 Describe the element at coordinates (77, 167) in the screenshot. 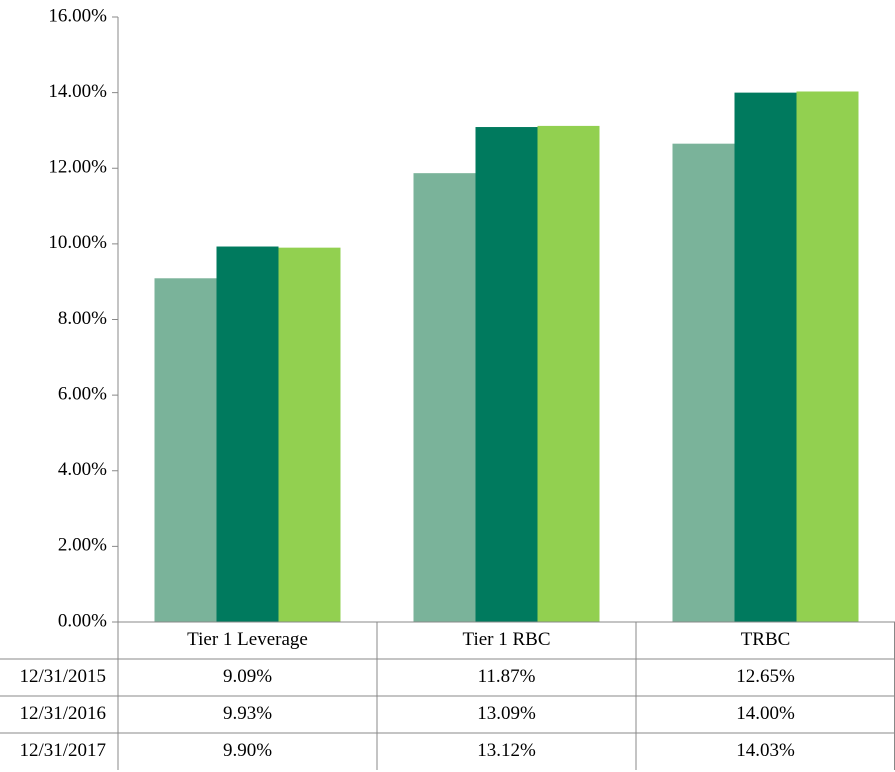

I see `y-tick-label: 12.00%` at that location.